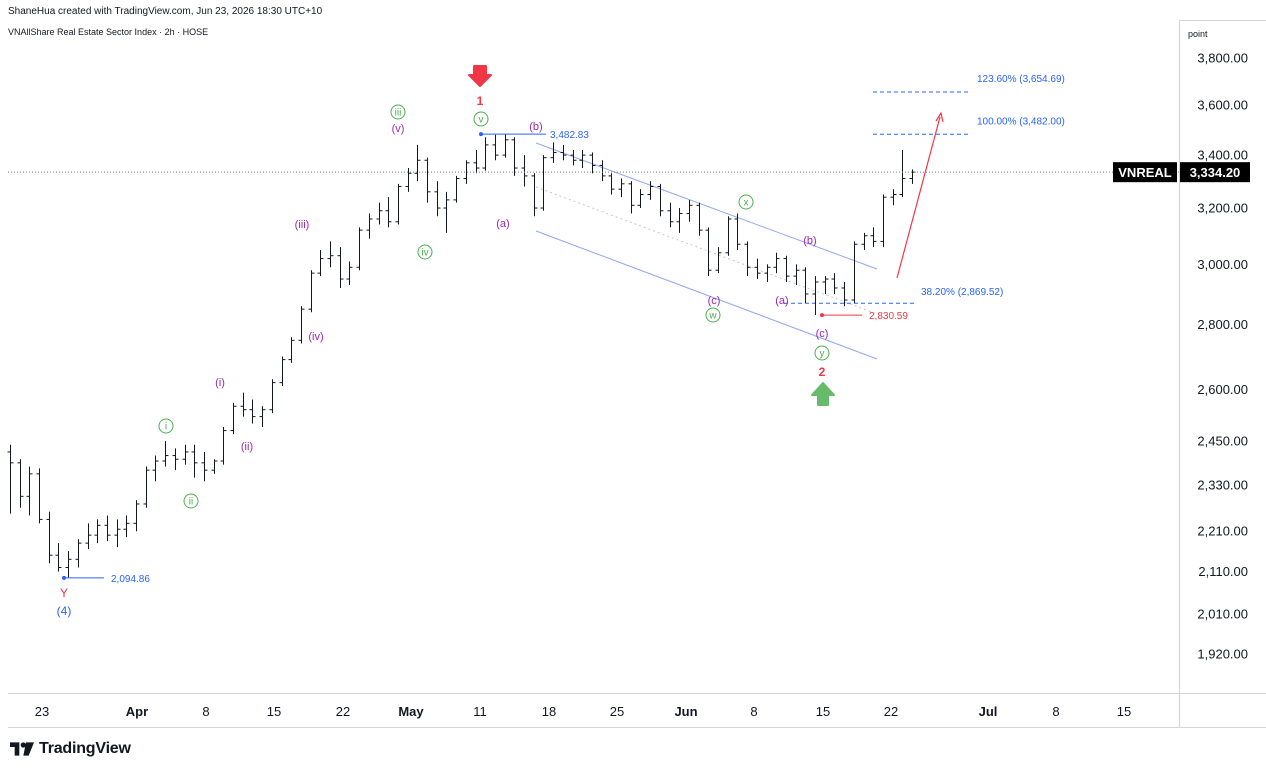 The height and width of the screenshot is (775, 1266). What do you see at coordinates (42, 711) in the screenshot?
I see `time-tick-label: 23` at bounding box center [42, 711].